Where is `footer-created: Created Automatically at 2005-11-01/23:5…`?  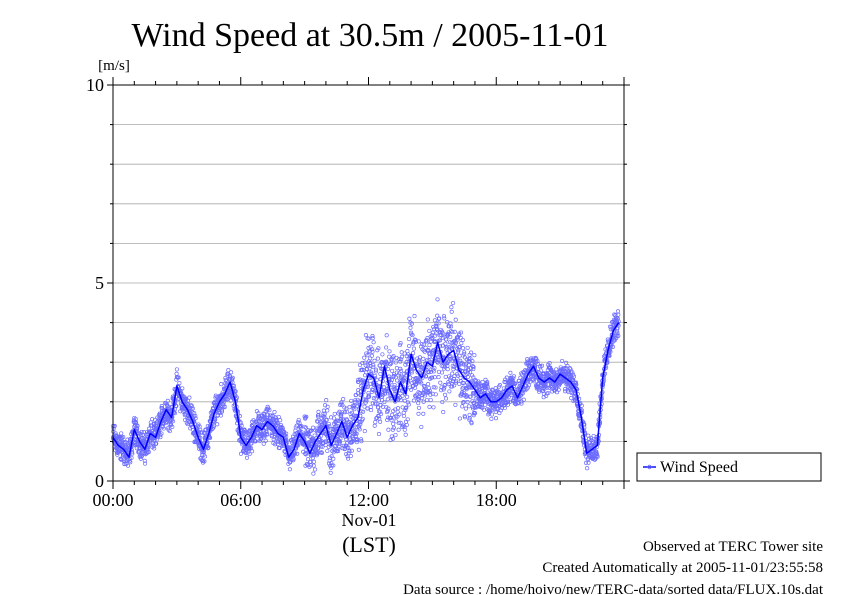
footer-created: Created Automatically at 2005-11-01/23:5… is located at coordinates (682, 568).